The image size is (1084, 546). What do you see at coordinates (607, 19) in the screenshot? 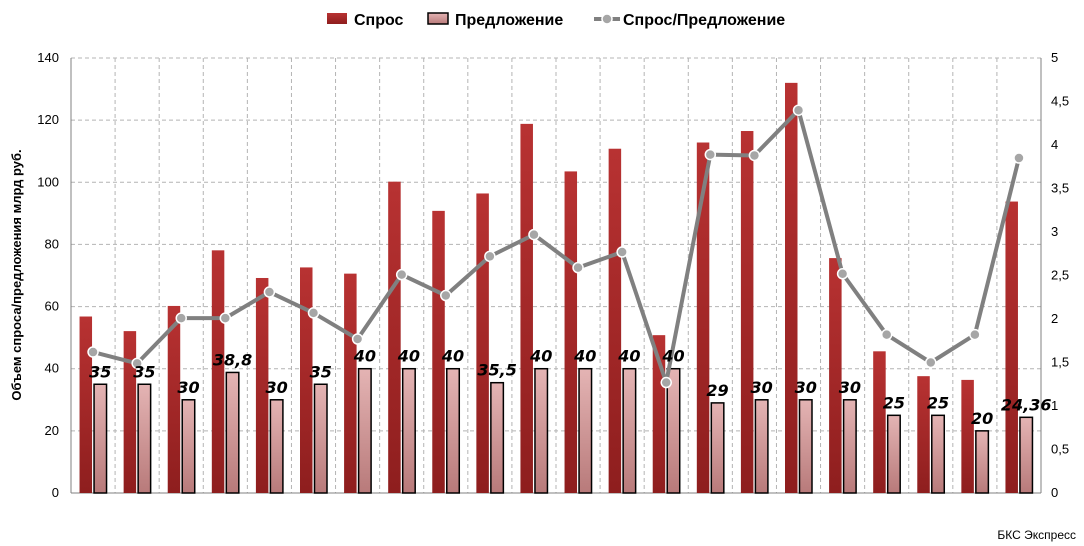
I see `legend-swatch-ratio-point` at bounding box center [607, 19].